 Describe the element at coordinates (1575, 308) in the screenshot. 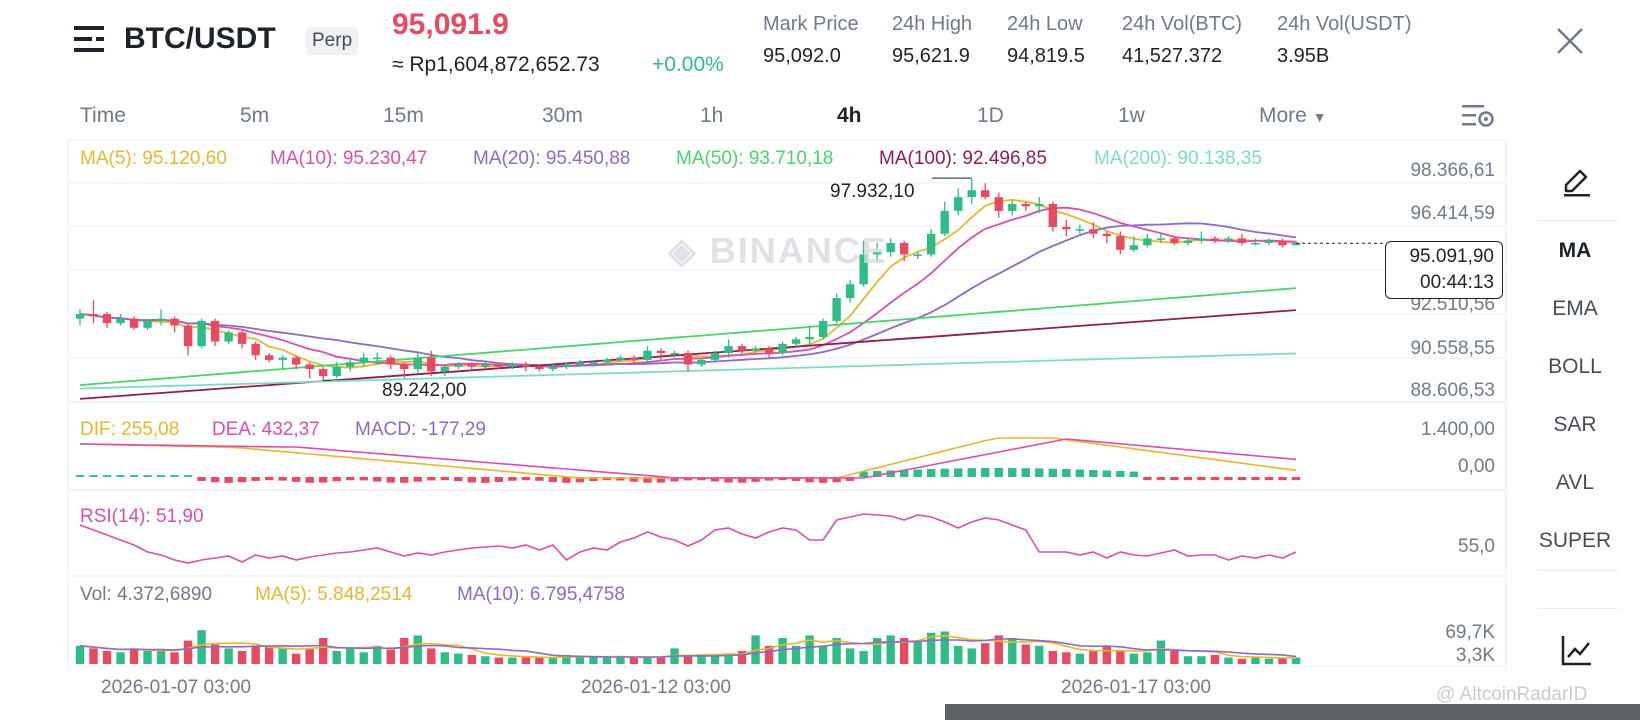

I see `sidebar-item-ema: EMA` at that location.